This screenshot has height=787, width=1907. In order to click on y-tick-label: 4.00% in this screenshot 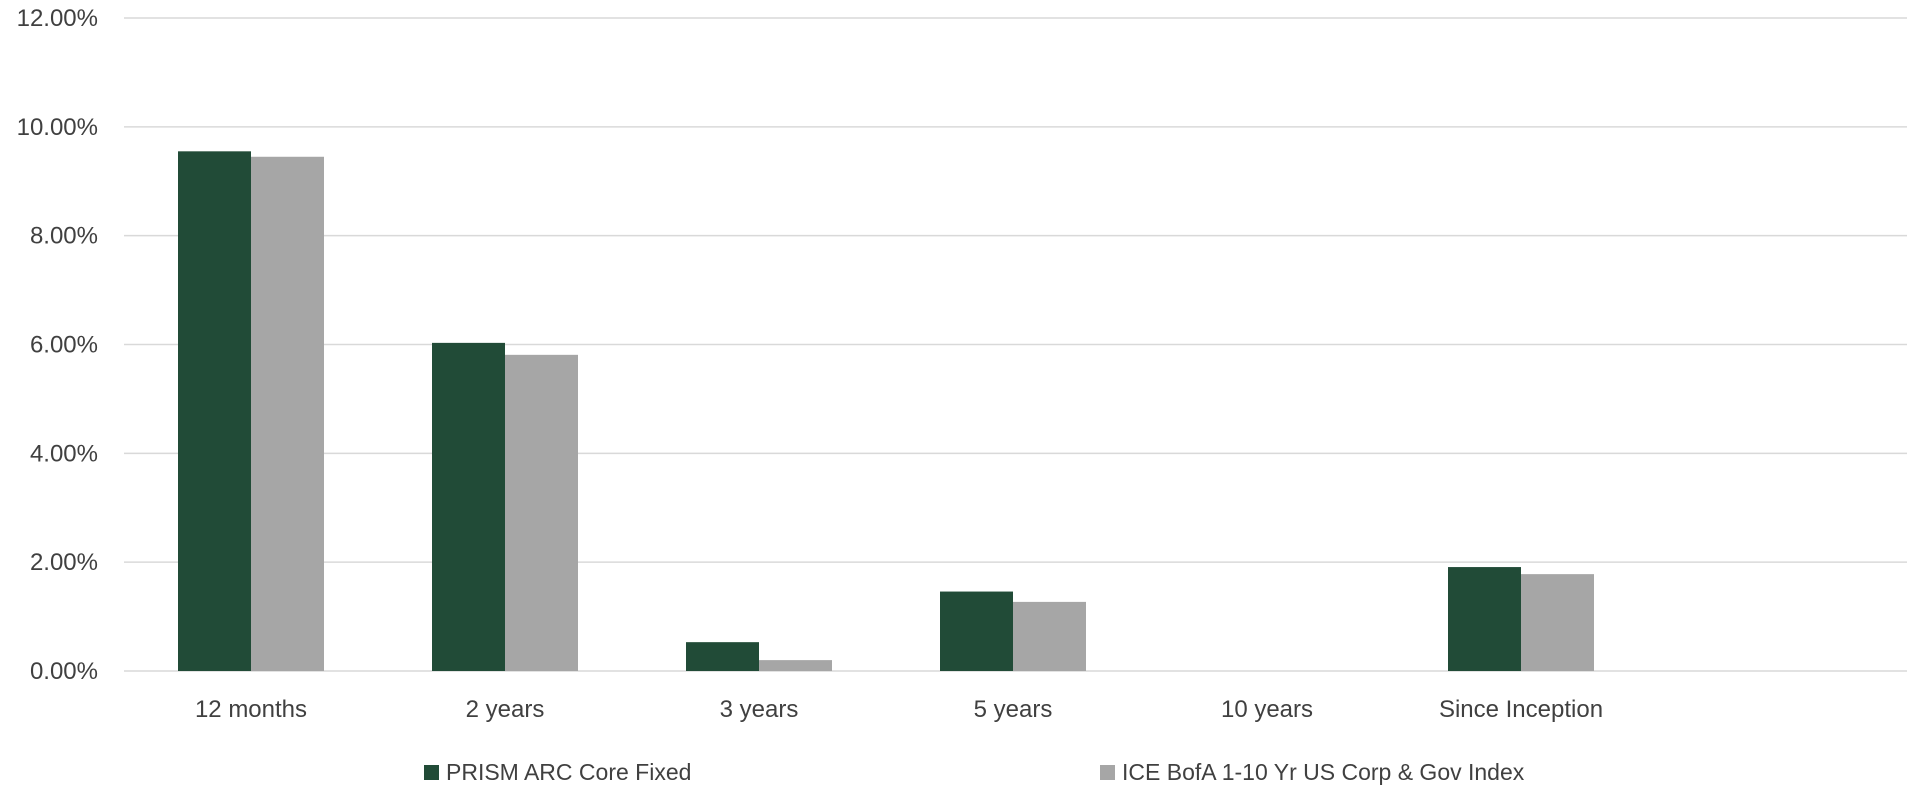, I will do `click(64, 453)`.